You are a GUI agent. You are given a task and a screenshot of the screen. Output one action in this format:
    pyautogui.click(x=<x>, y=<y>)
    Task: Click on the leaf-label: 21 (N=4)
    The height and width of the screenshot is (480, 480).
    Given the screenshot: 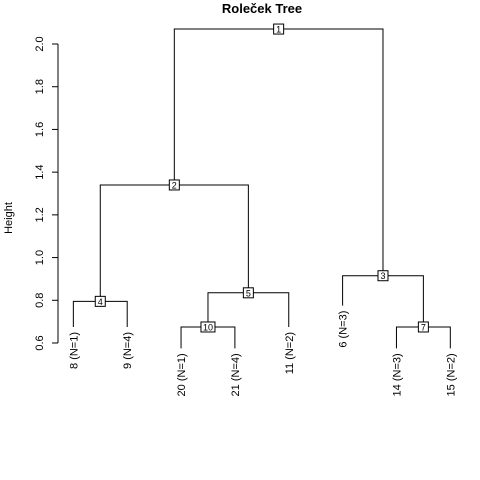 What is the action you would take?
    pyautogui.click(x=236, y=374)
    